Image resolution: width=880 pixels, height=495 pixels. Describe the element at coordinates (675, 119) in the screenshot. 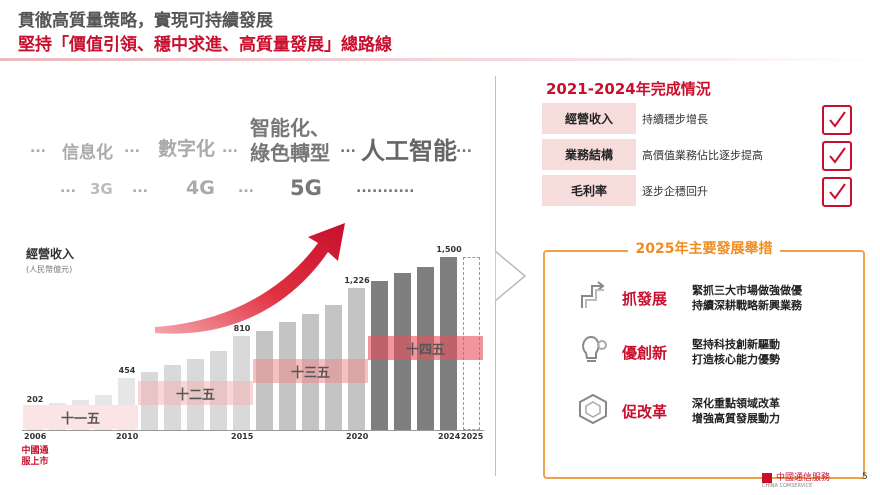

I see `status-value: 持續穩步增長` at that location.